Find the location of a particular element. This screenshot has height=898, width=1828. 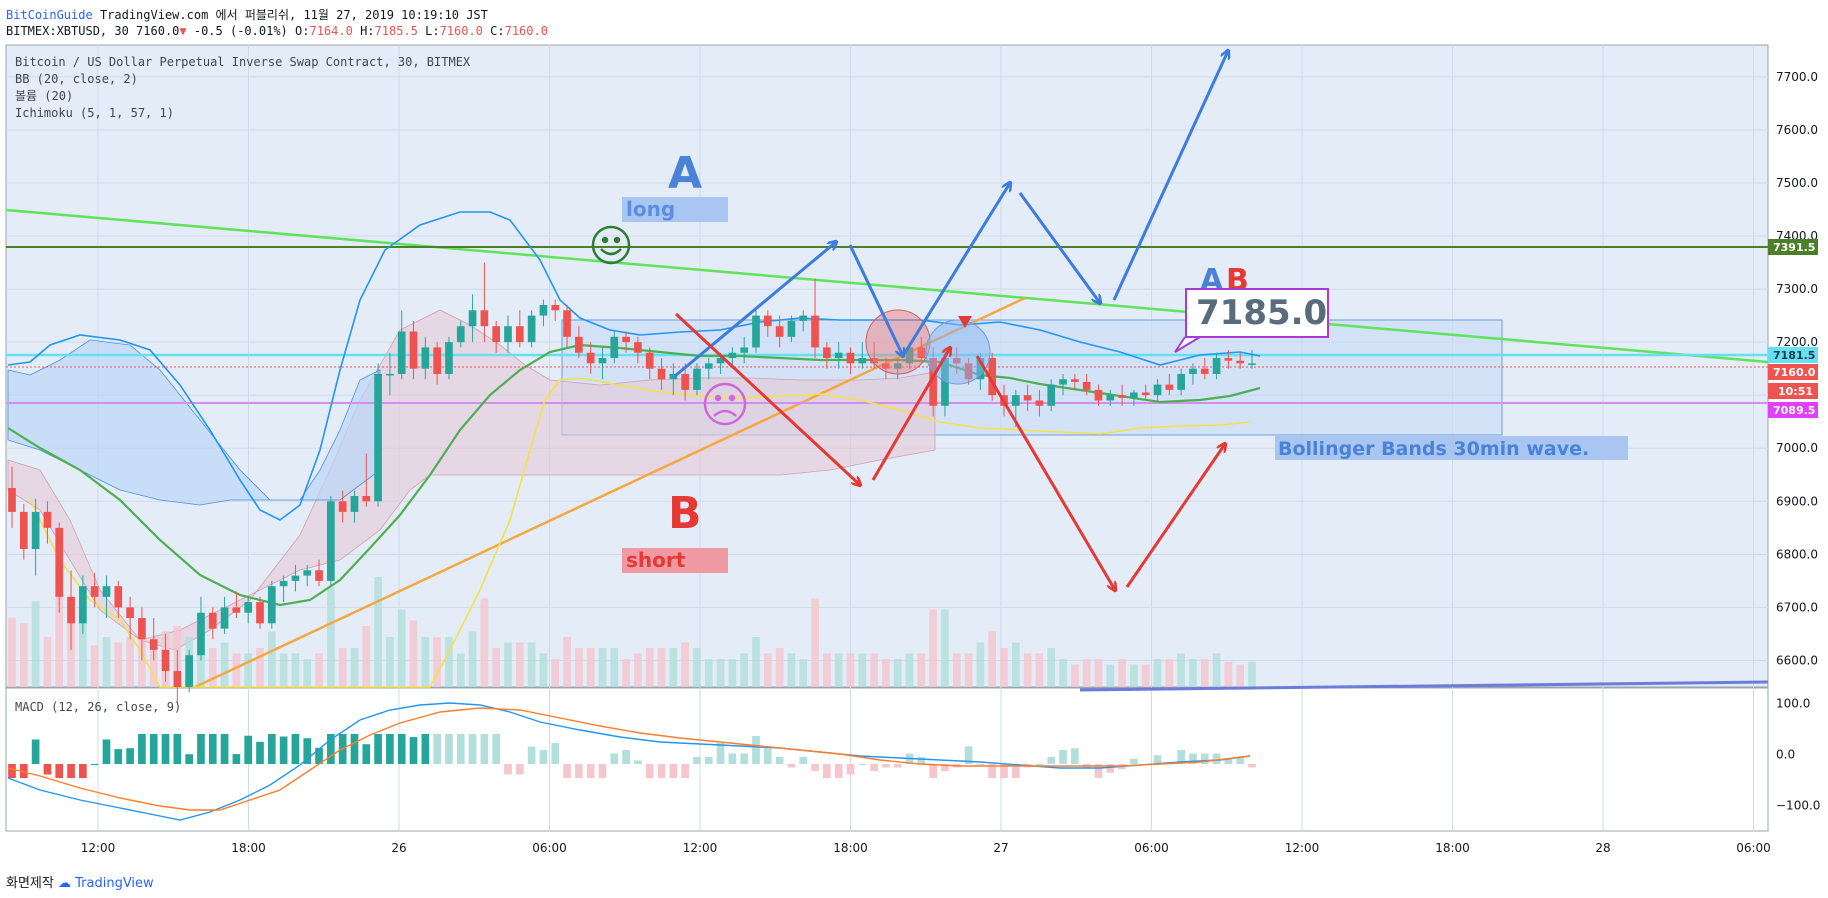

low-value: 7160.0 is located at coordinates (461, 31).